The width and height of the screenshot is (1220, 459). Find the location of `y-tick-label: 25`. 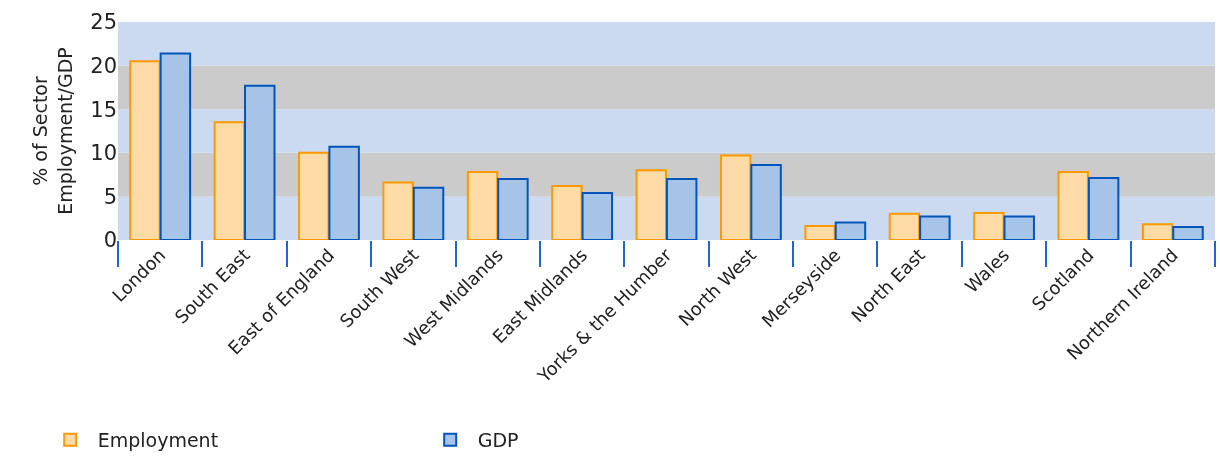

y-tick-label: 25 is located at coordinates (103, 22).